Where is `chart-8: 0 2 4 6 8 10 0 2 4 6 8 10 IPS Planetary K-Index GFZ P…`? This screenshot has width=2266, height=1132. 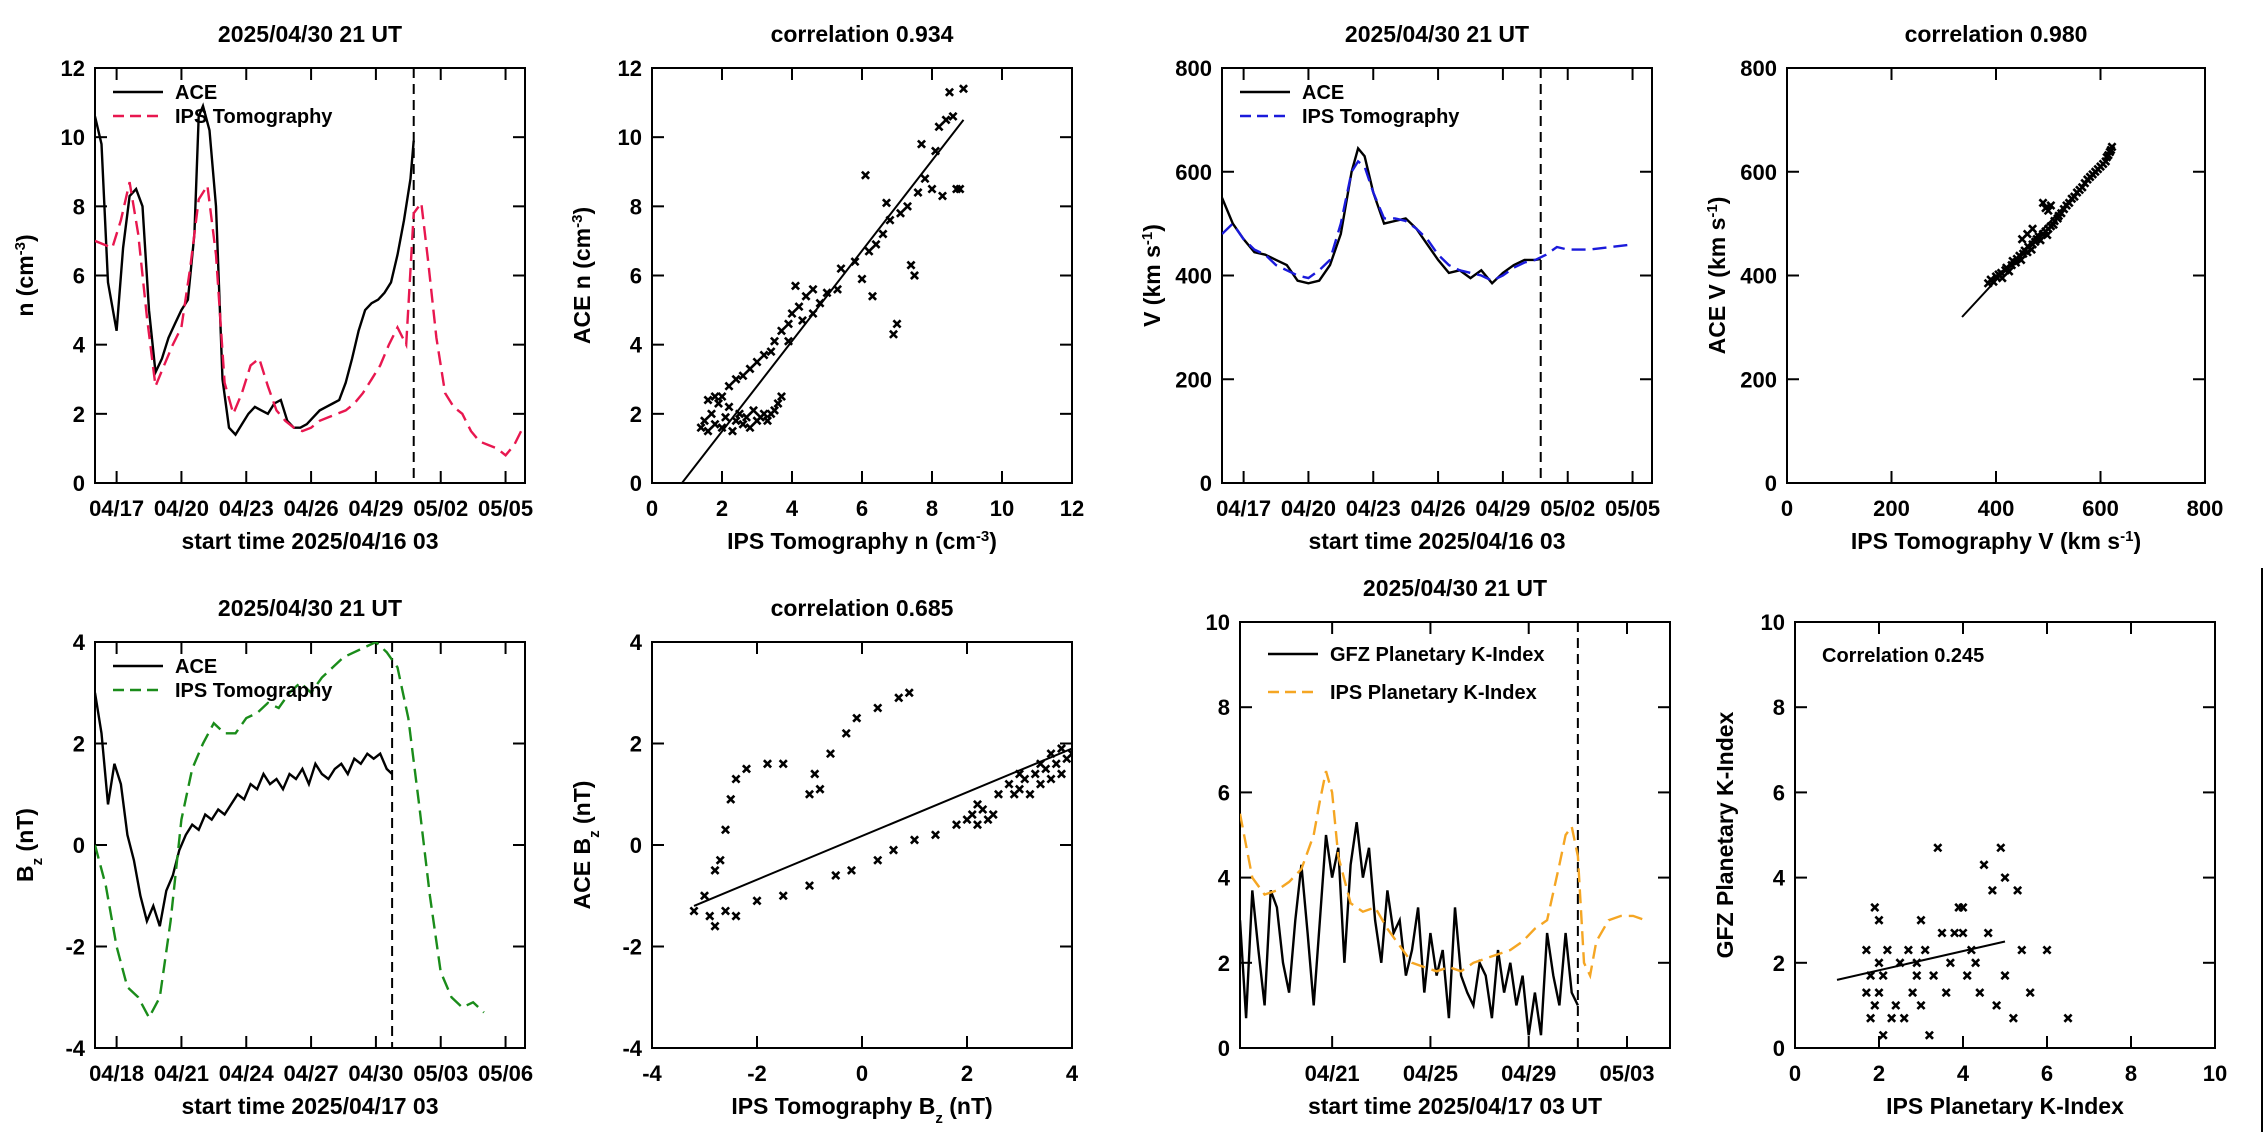
chart-8: 0 2 4 6 8 10 0 2 4 6 8 10 IPS Planetary K-Index GFZ P… is located at coordinates (1969, 864).